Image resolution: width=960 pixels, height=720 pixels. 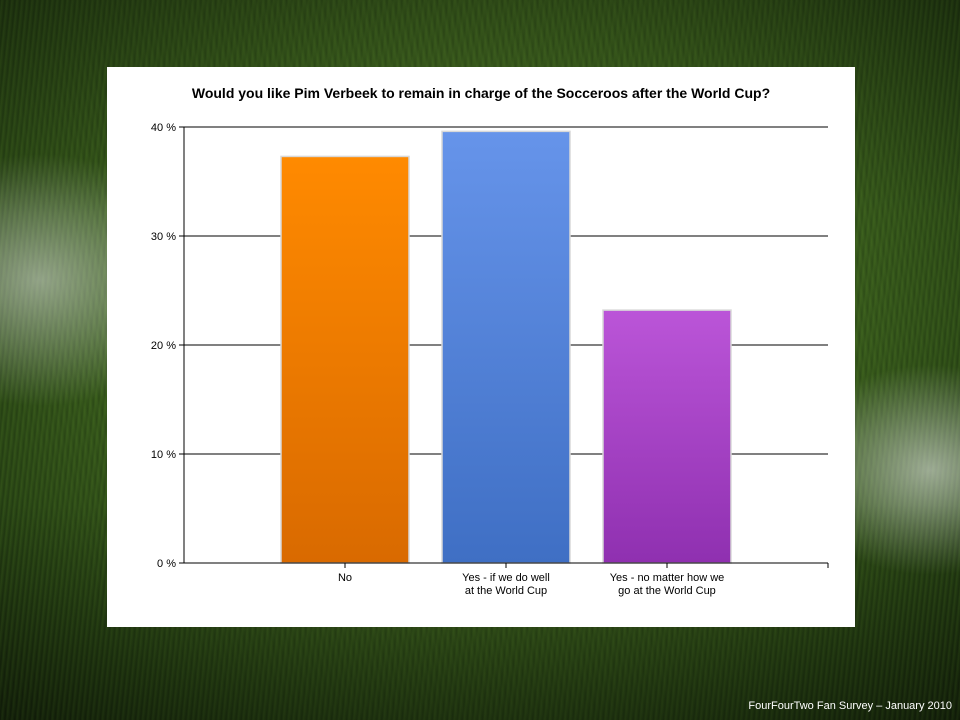 I want to click on x-tick-label: No, so click(x=345, y=578).